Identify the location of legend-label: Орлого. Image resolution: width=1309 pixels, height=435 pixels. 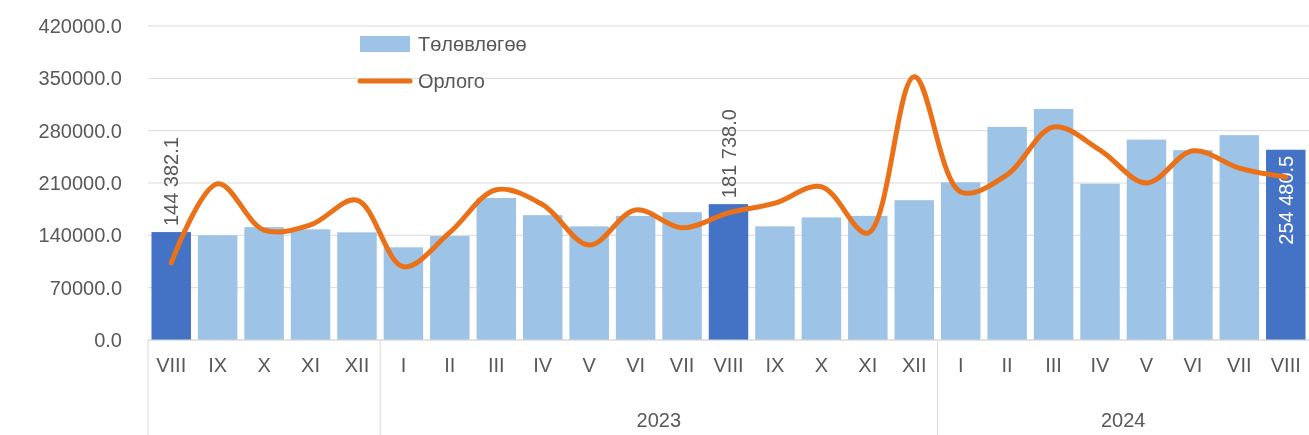
(451, 81).